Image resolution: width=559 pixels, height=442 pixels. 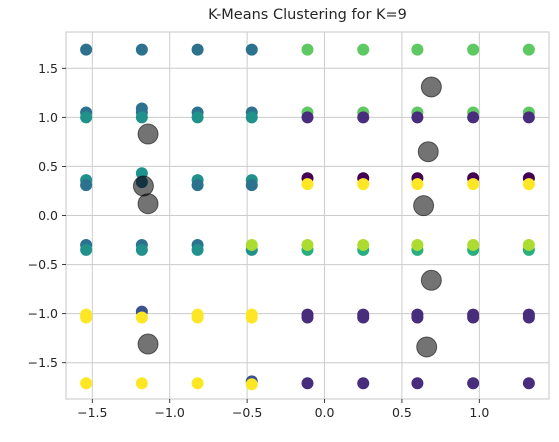 I want to click on chart-title: K-Means Clustering for K=9, so click(x=307, y=15).